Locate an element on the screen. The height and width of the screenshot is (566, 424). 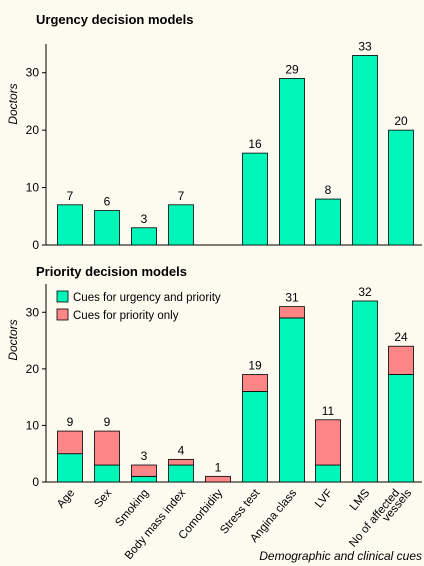
category-label: LMS is located at coordinates (360, 500).